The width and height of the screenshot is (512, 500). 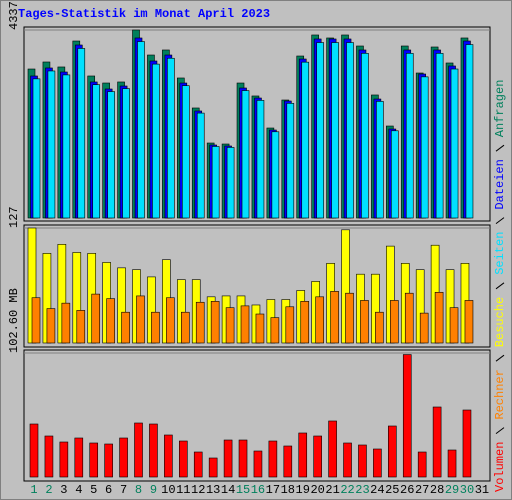 What do you see at coordinates (467, 490) in the screenshot?
I see `x-tick-label: 30` at bounding box center [467, 490].